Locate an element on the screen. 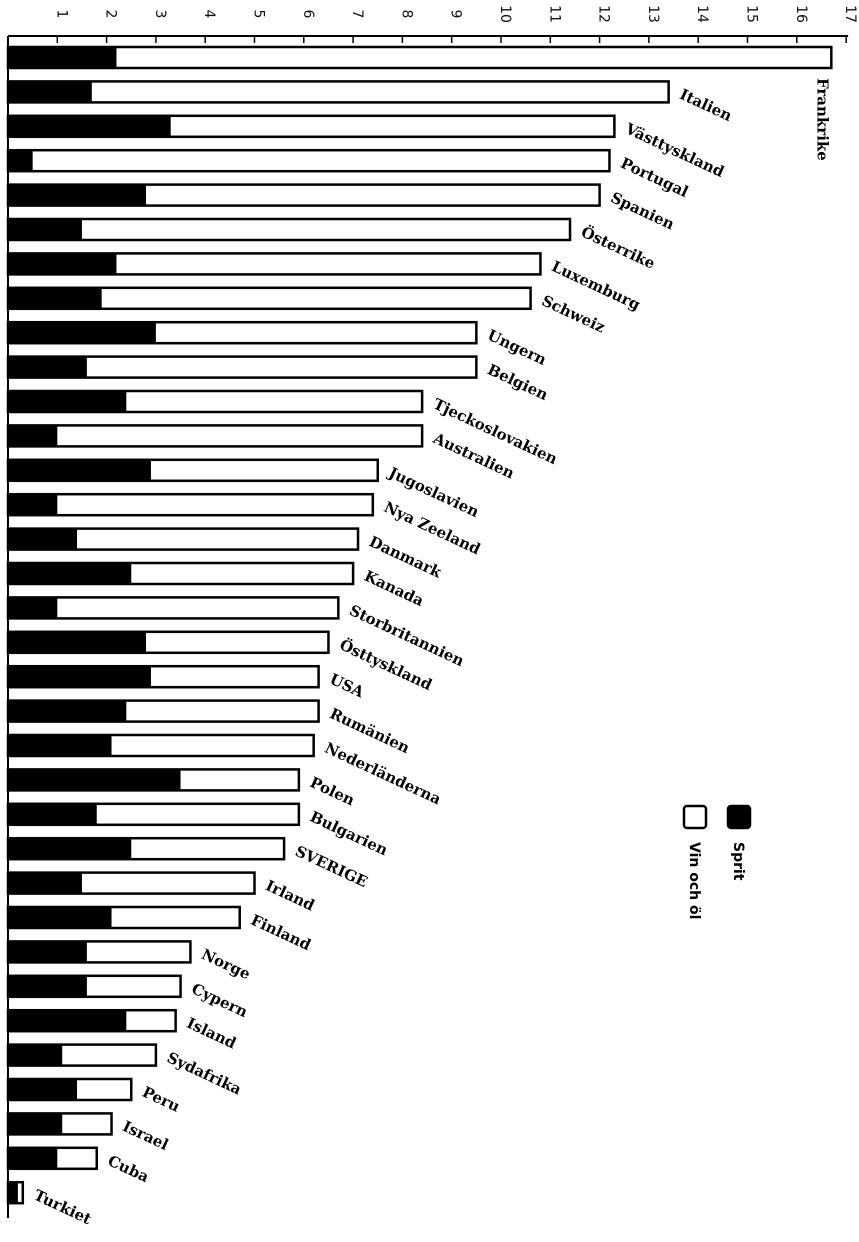 Image resolution: width=859 pixels, height=1242 pixels. country-label: Peru is located at coordinates (161, 1099).